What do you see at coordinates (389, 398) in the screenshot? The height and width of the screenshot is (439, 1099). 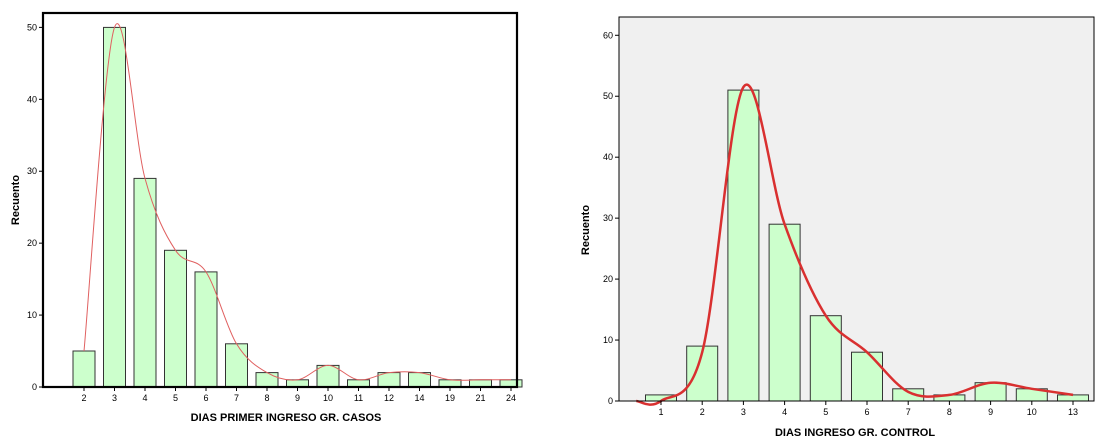 I see `x-tick-label: 12` at bounding box center [389, 398].